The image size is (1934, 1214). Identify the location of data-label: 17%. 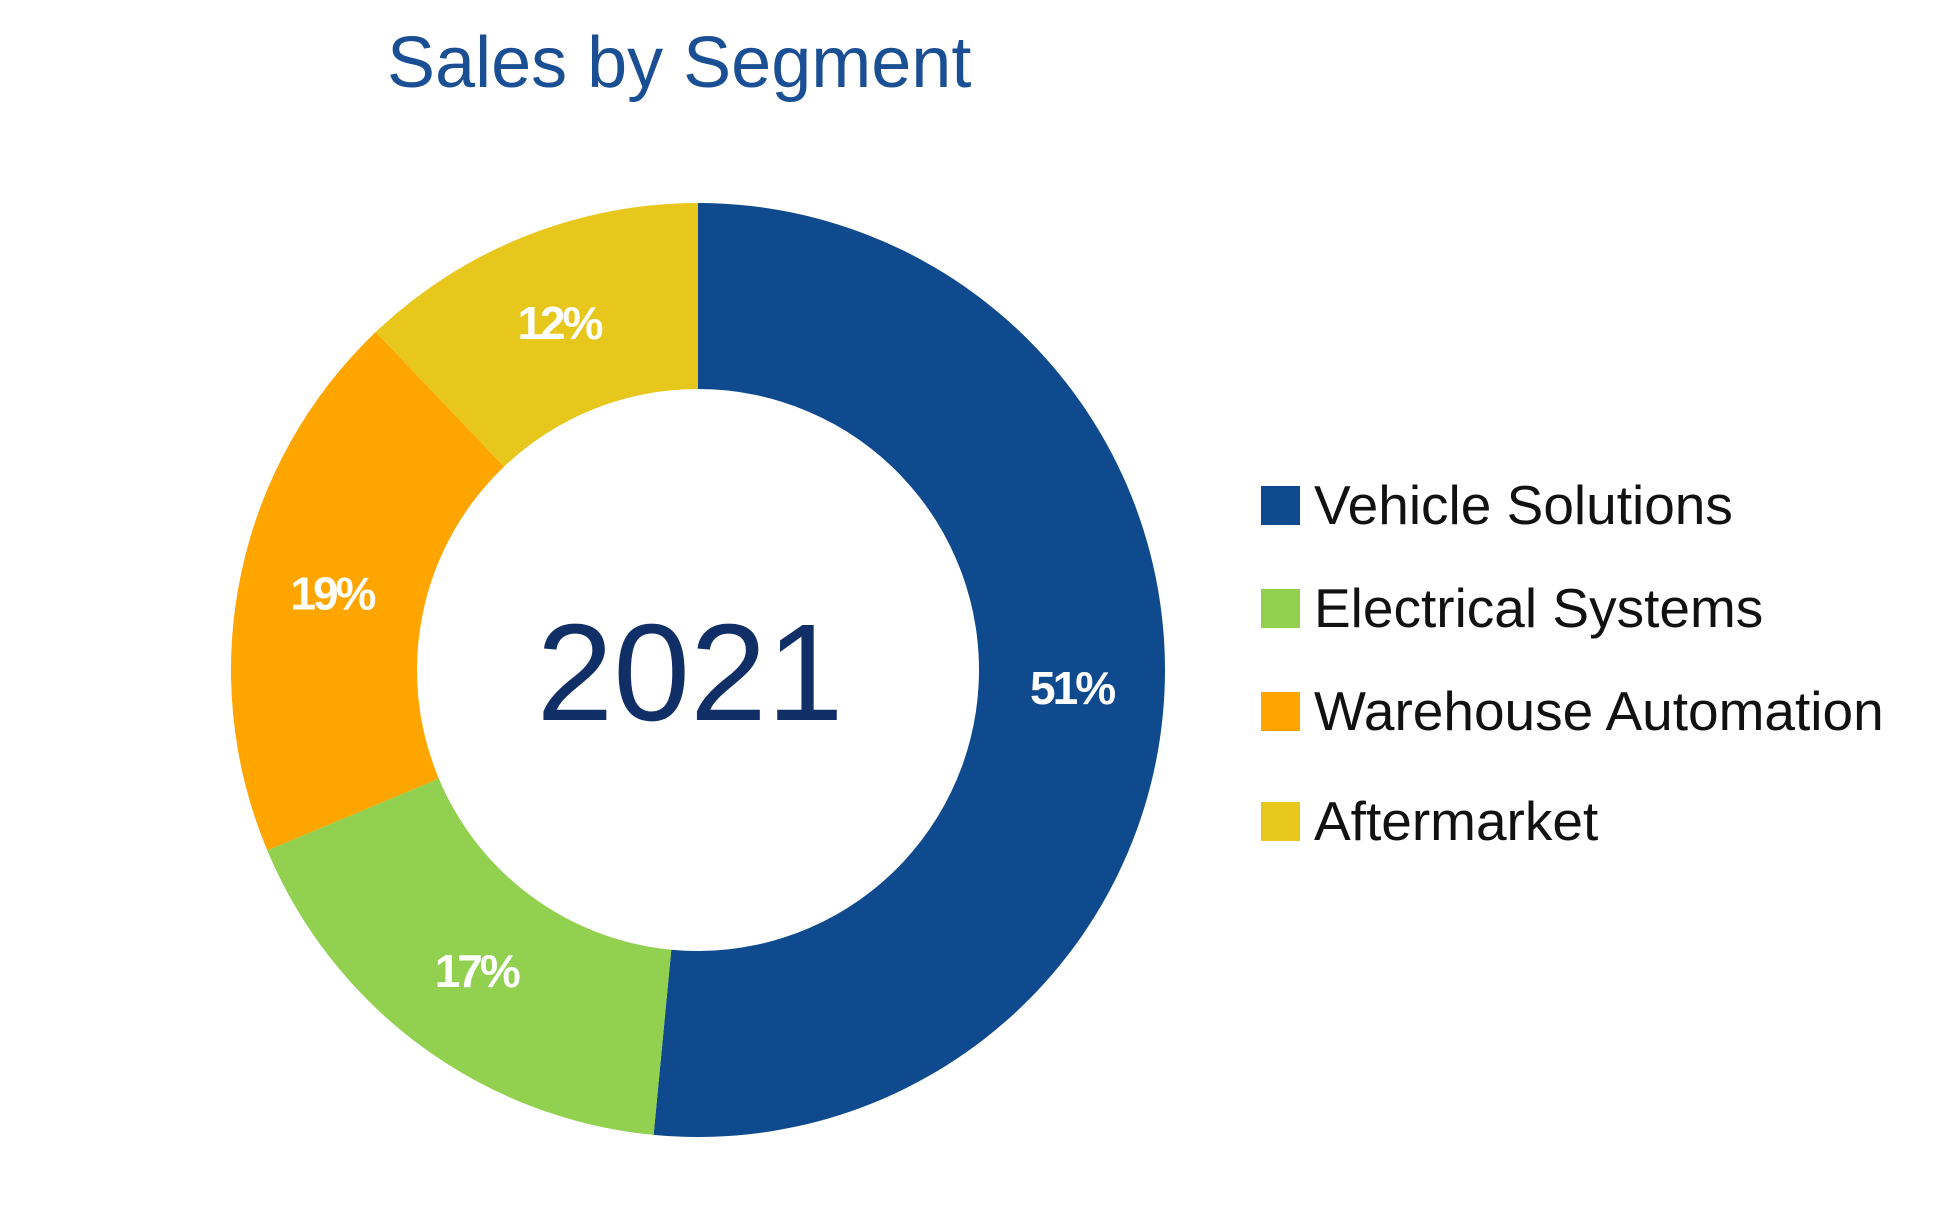
(477, 971).